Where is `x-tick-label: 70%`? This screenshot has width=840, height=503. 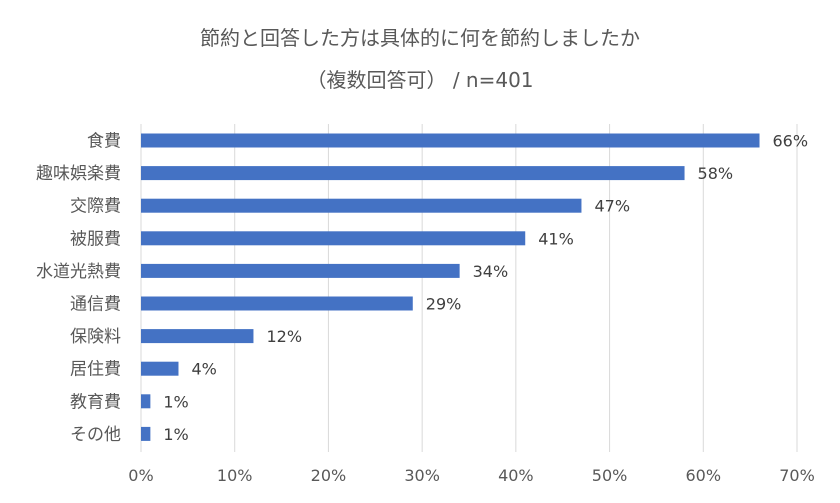 x-tick-label: 70% is located at coordinates (797, 475).